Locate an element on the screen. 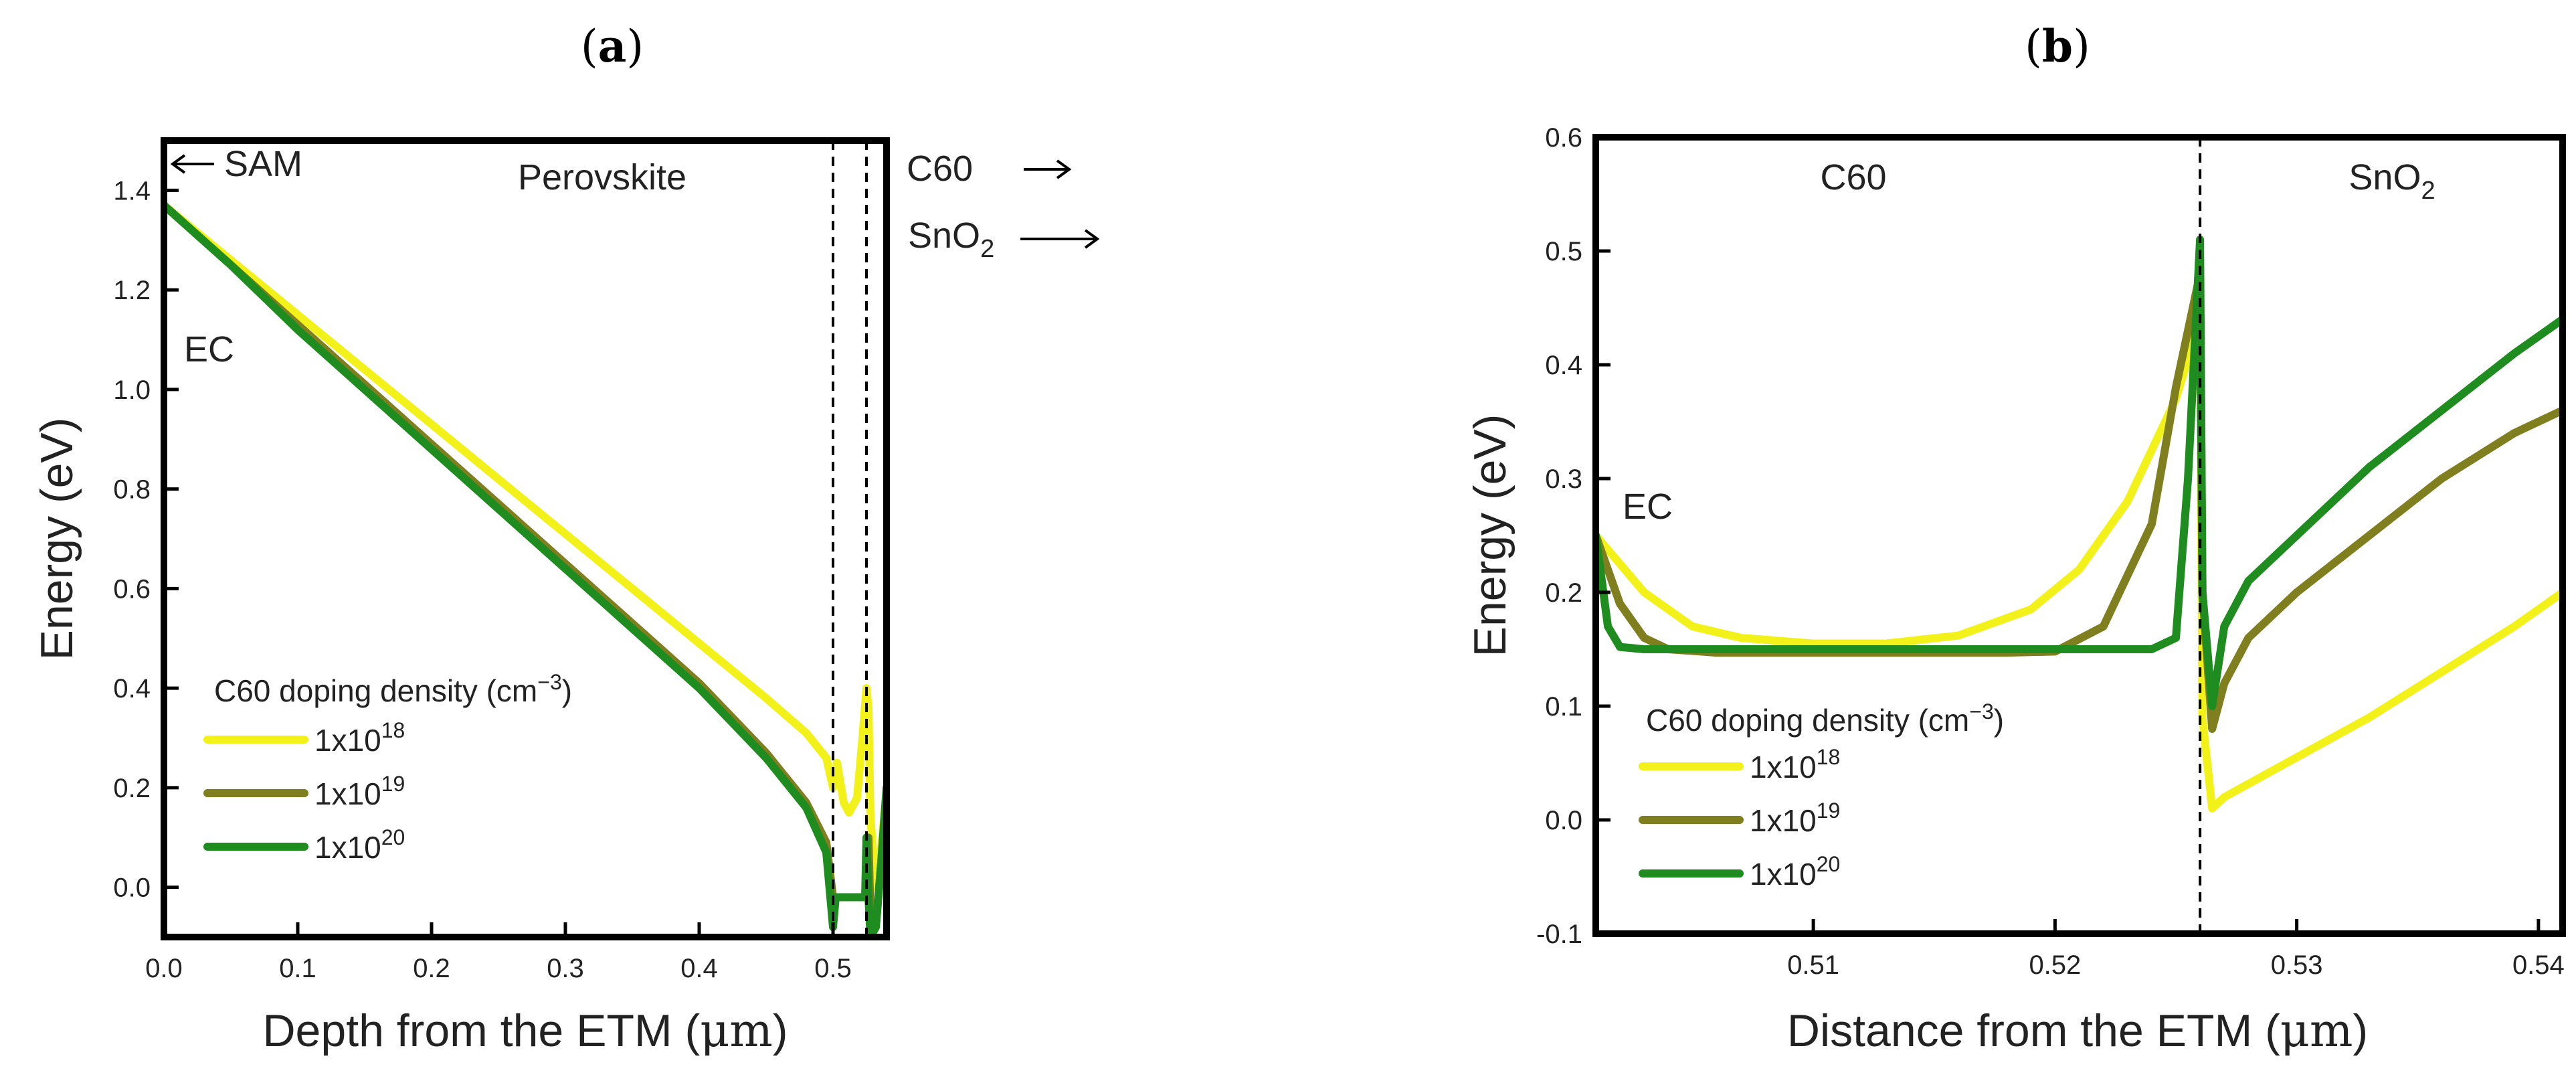 The width and height of the screenshot is (2576, 1091). sam-annotation: SAM is located at coordinates (236, 164).